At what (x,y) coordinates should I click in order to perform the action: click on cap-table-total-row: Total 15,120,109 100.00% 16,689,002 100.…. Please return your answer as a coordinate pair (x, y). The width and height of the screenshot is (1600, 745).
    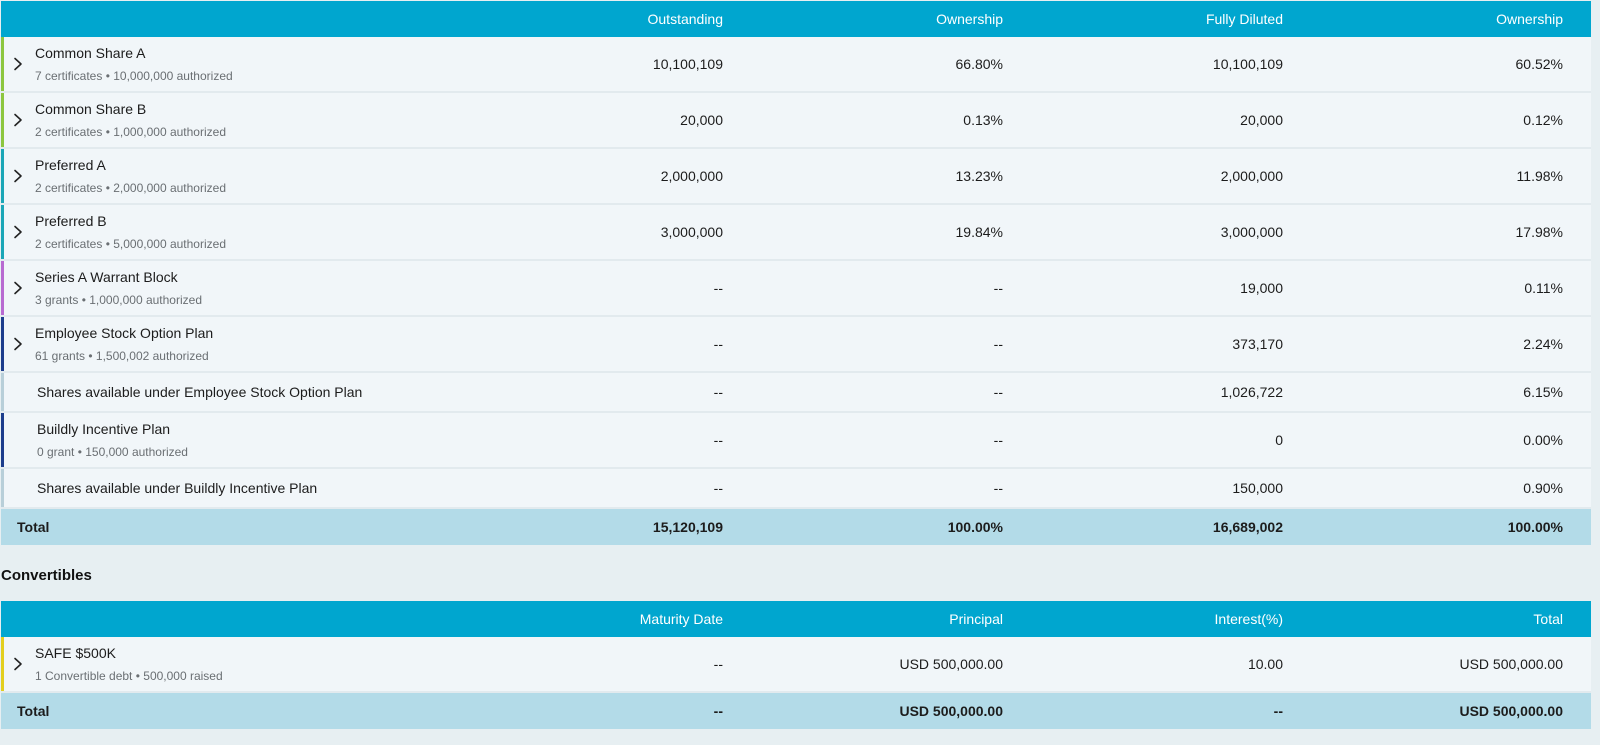
    Looking at the image, I should click on (796, 527).